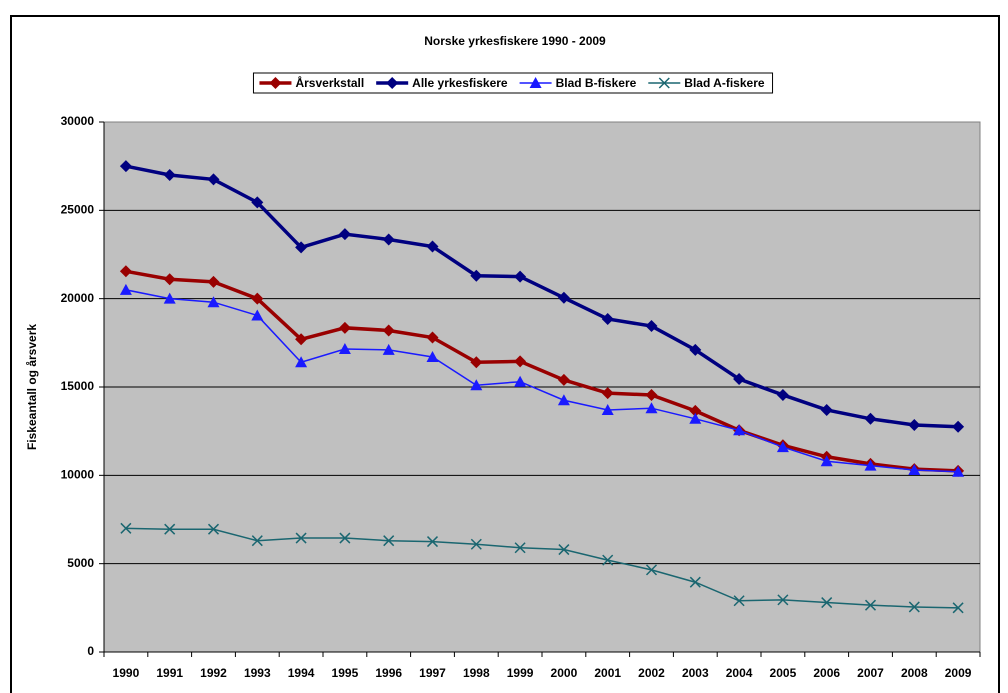 This screenshot has height=693, width=1008. I want to click on legend-label: Blad A-fiskere, so click(724, 83).